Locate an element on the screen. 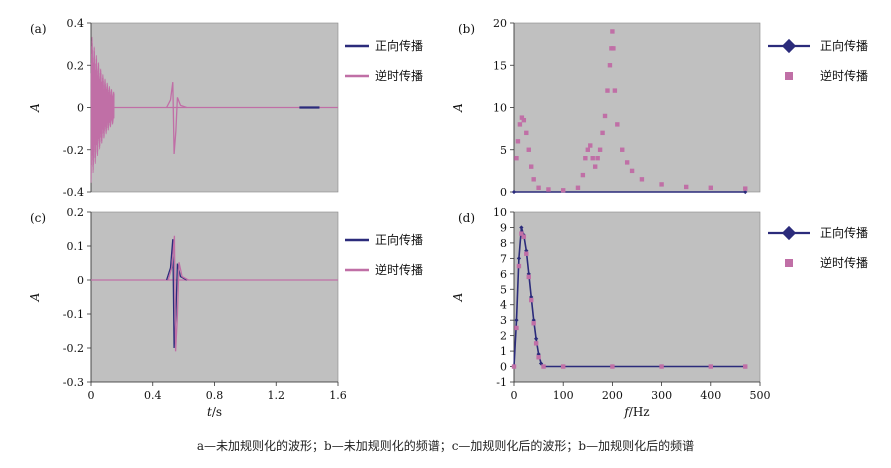 The width and height of the screenshot is (891, 468). y-tick-label: 10 is located at coordinates (500, 212).